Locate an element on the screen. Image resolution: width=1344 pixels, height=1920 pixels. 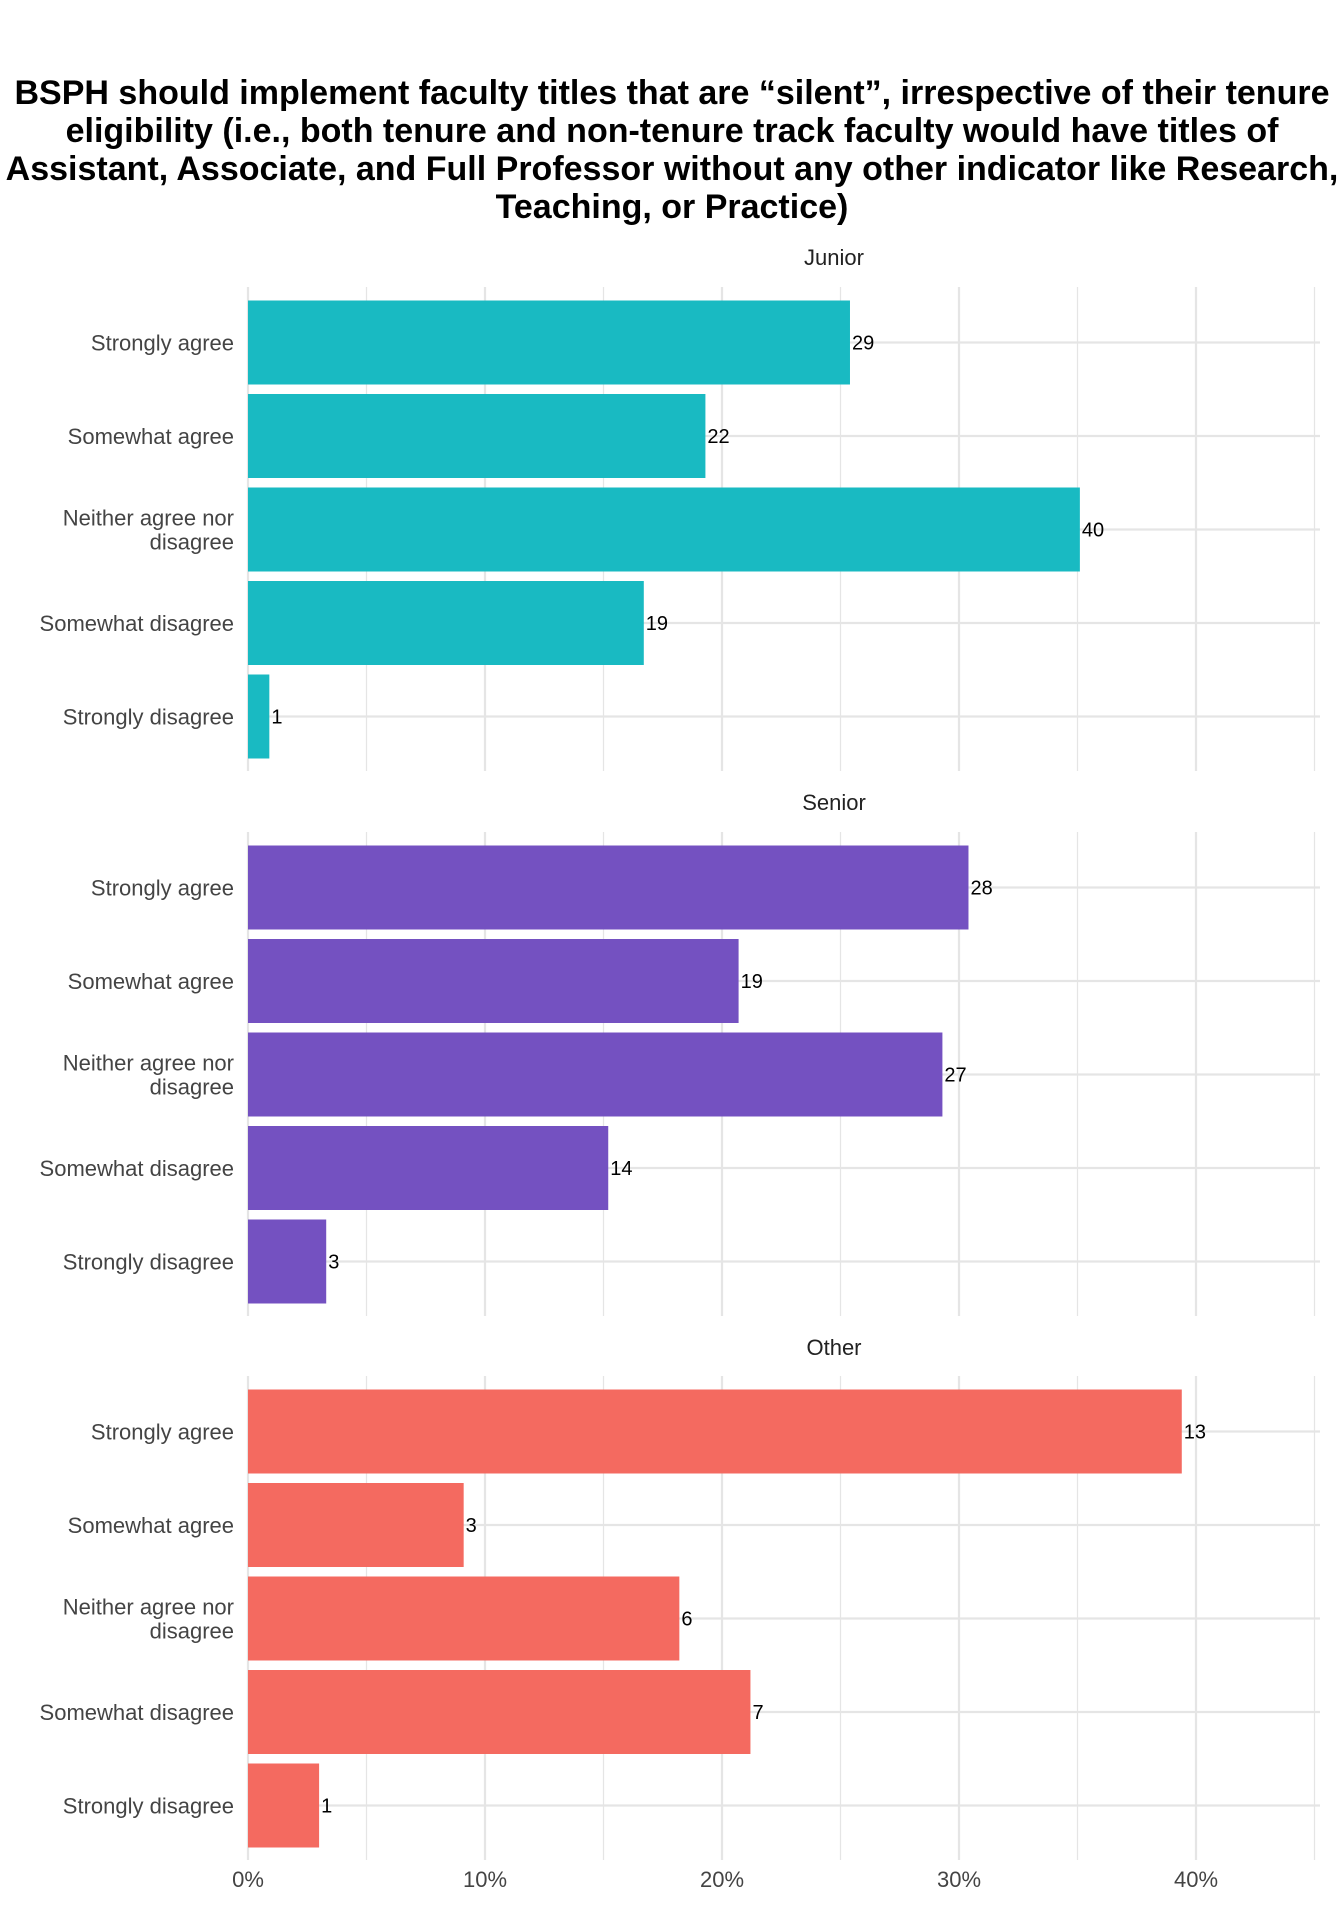
x-tick-label: 40% is located at coordinates (1196, 1879).